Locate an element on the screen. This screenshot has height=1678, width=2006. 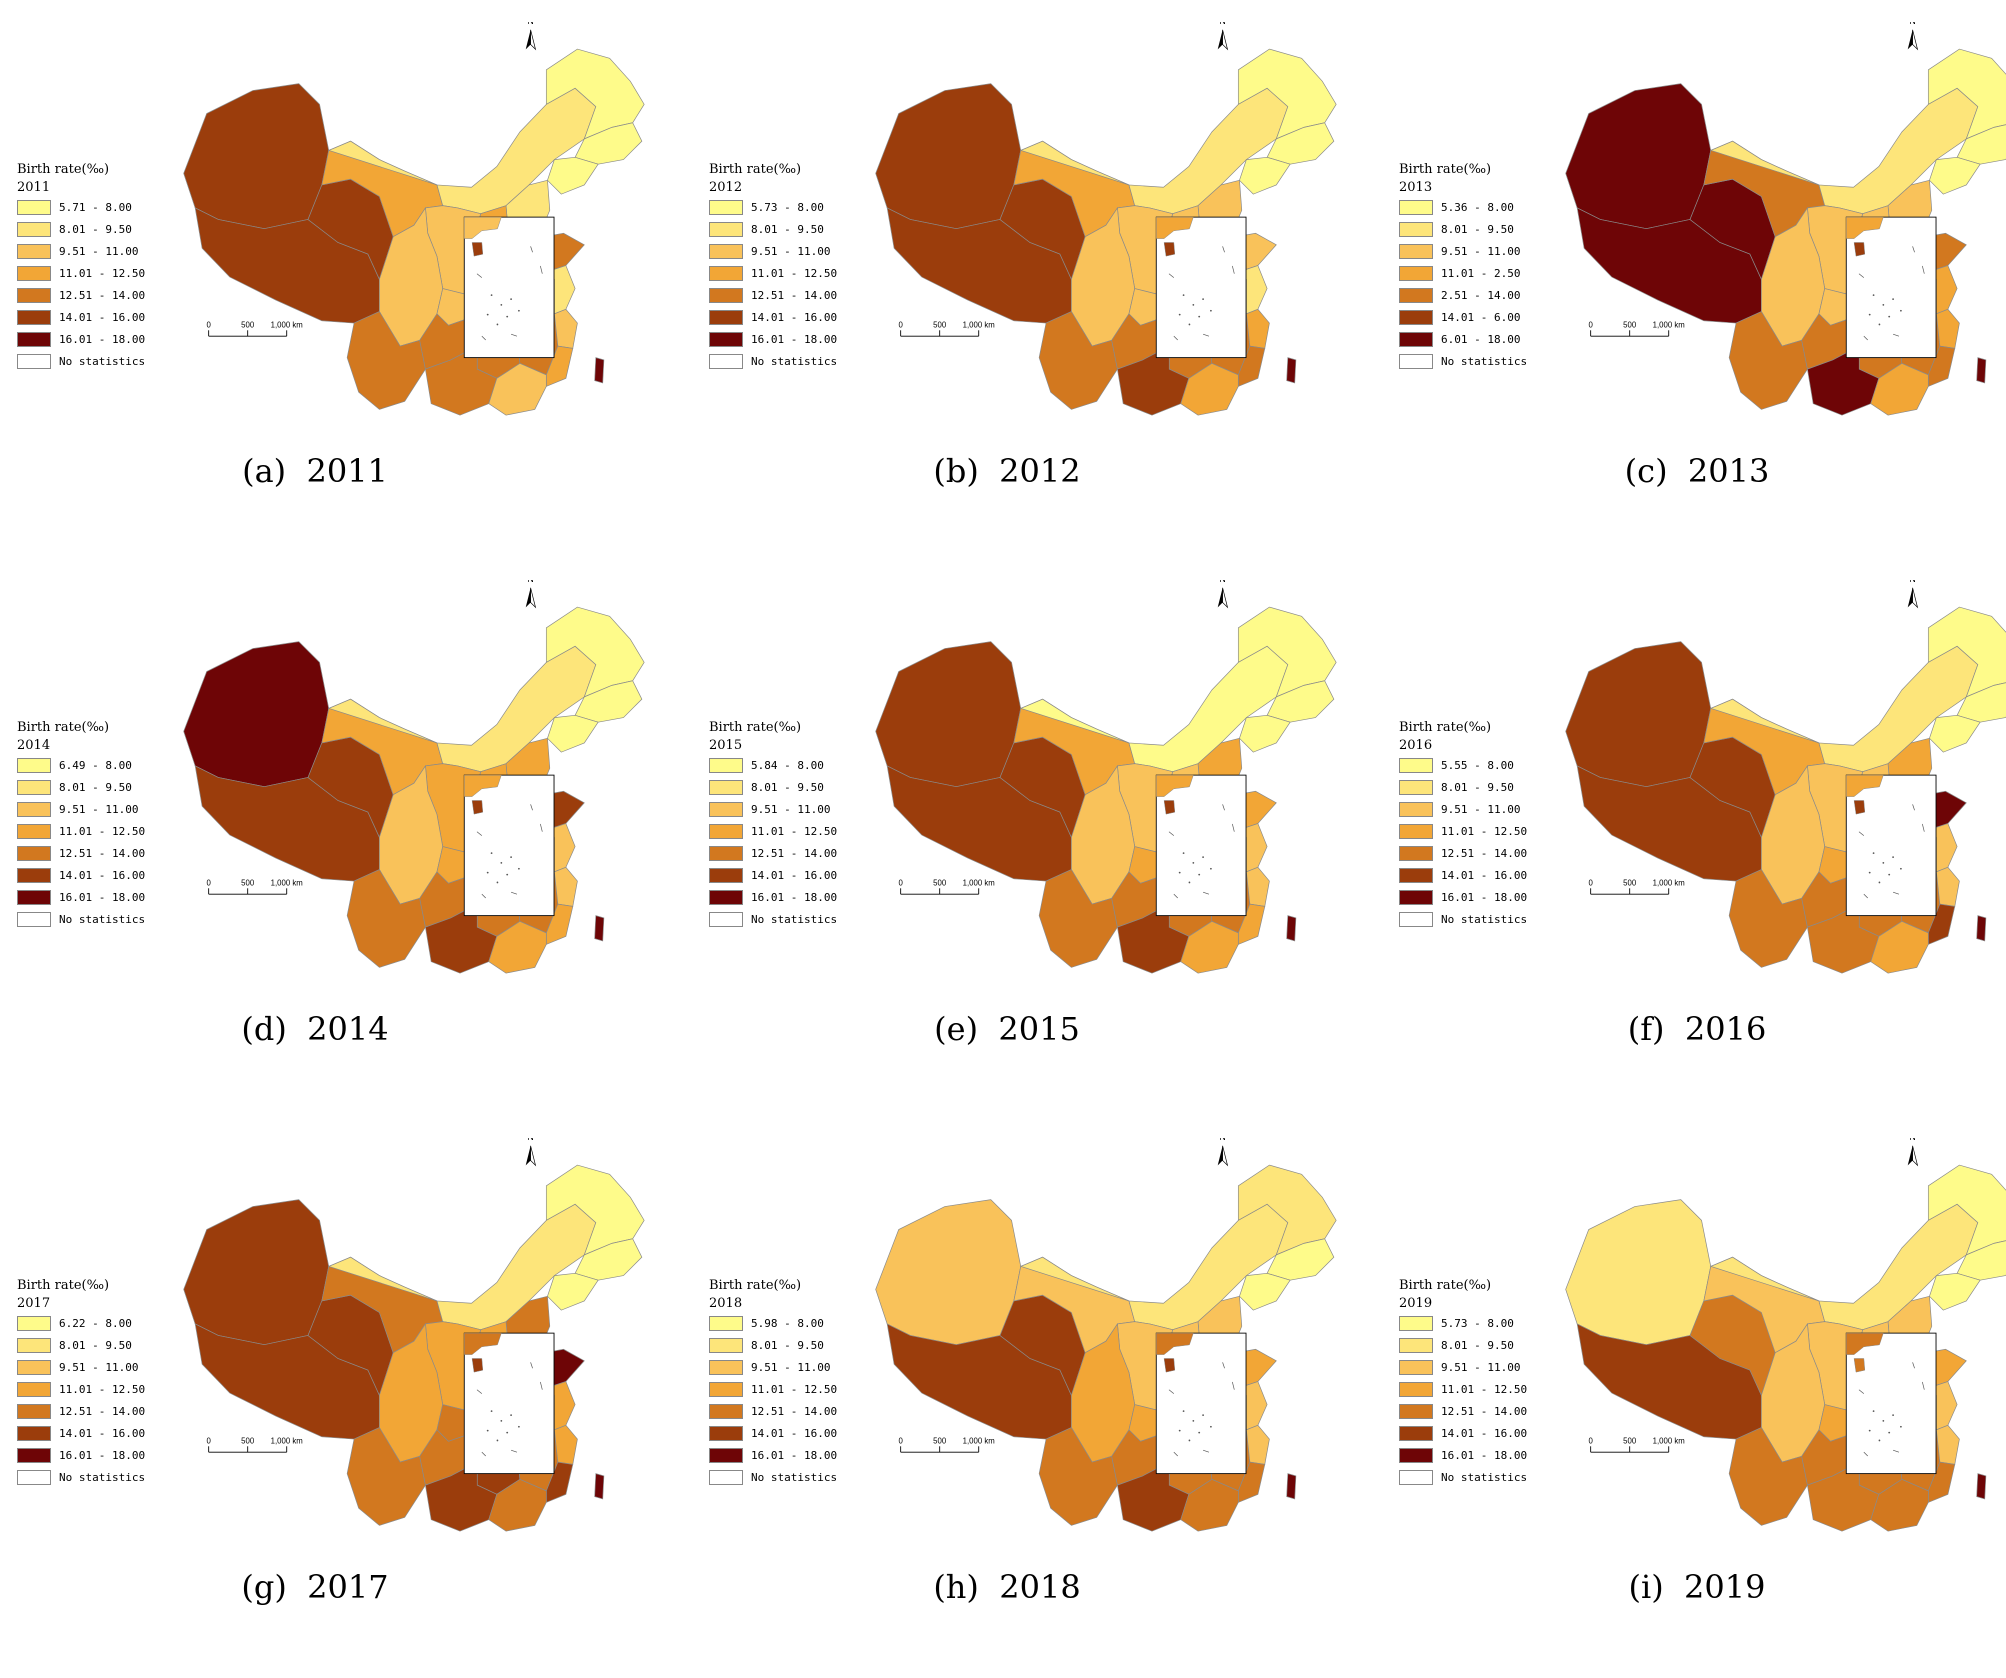
legend-item: 5.36 - 8.00 is located at coordinates (1456, 207).